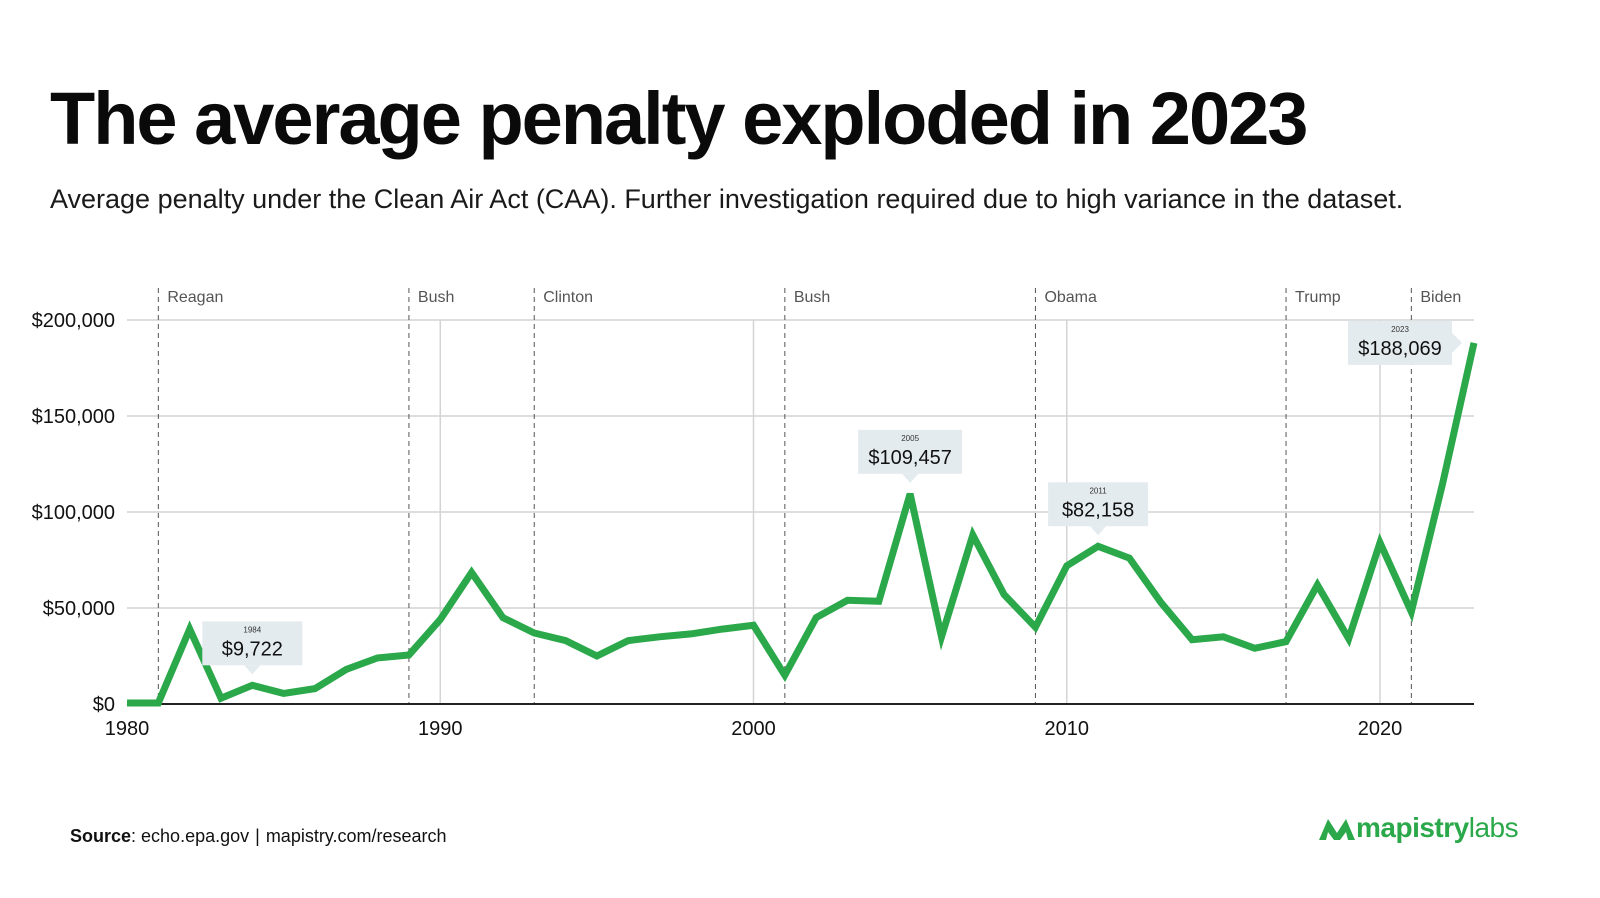 This screenshot has width=1600, height=898. What do you see at coordinates (1493, 827) in the screenshot?
I see `brand-secondary: labs` at bounding box center [1493, 827].